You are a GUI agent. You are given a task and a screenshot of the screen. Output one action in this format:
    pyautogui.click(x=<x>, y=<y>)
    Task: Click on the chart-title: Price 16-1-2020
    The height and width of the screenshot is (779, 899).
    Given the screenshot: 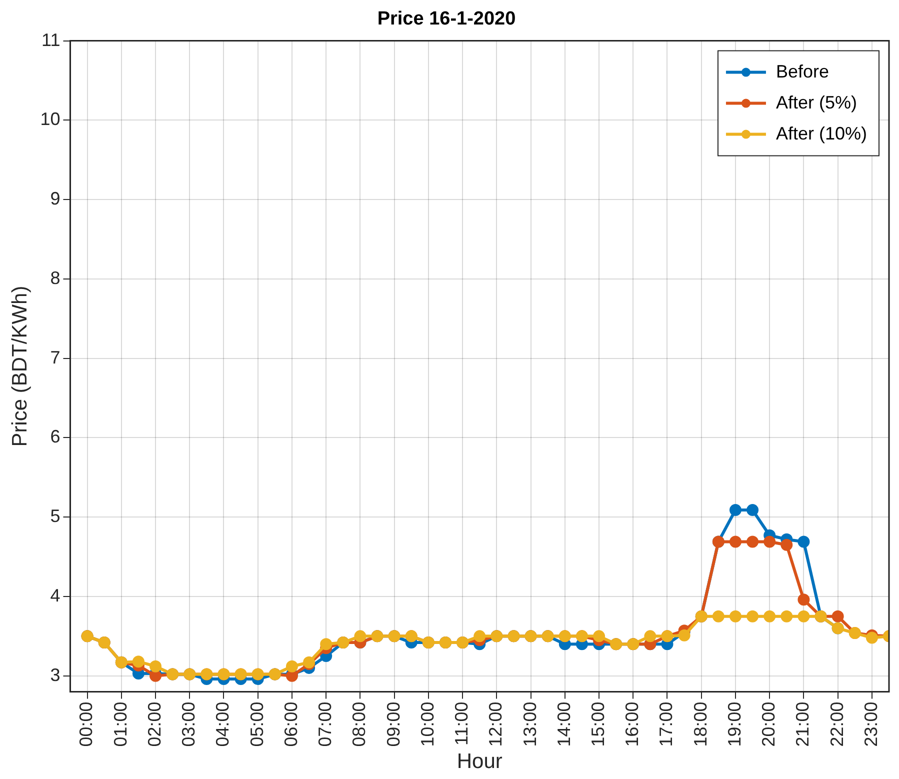 What is the action you would take?
    pyautogui.click(x=446, y=19)
    